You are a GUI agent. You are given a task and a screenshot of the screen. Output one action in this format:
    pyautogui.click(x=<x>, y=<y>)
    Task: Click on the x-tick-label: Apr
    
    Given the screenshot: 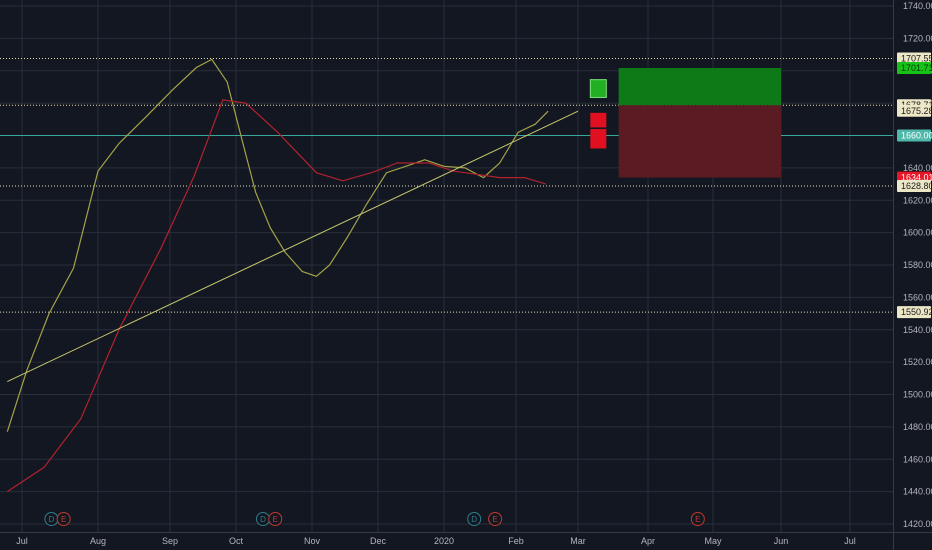 What is the action you would take?
    pyautogui.click(x=648, y=541)
    